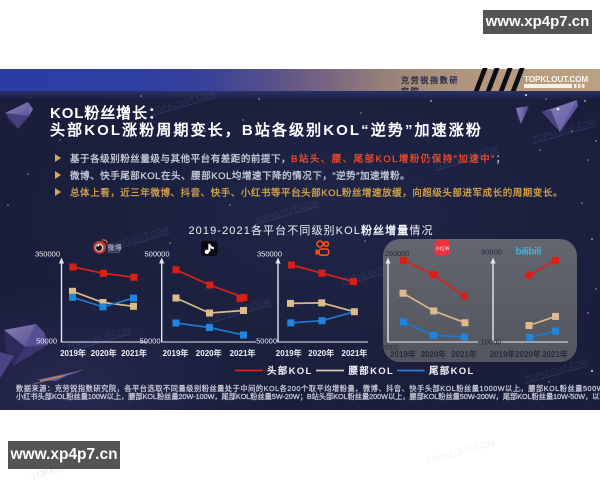  What do you see at coordinates (529, 252) in the screenshot?
I see `svg-text: bilibili` at bounding box center [529, 252].